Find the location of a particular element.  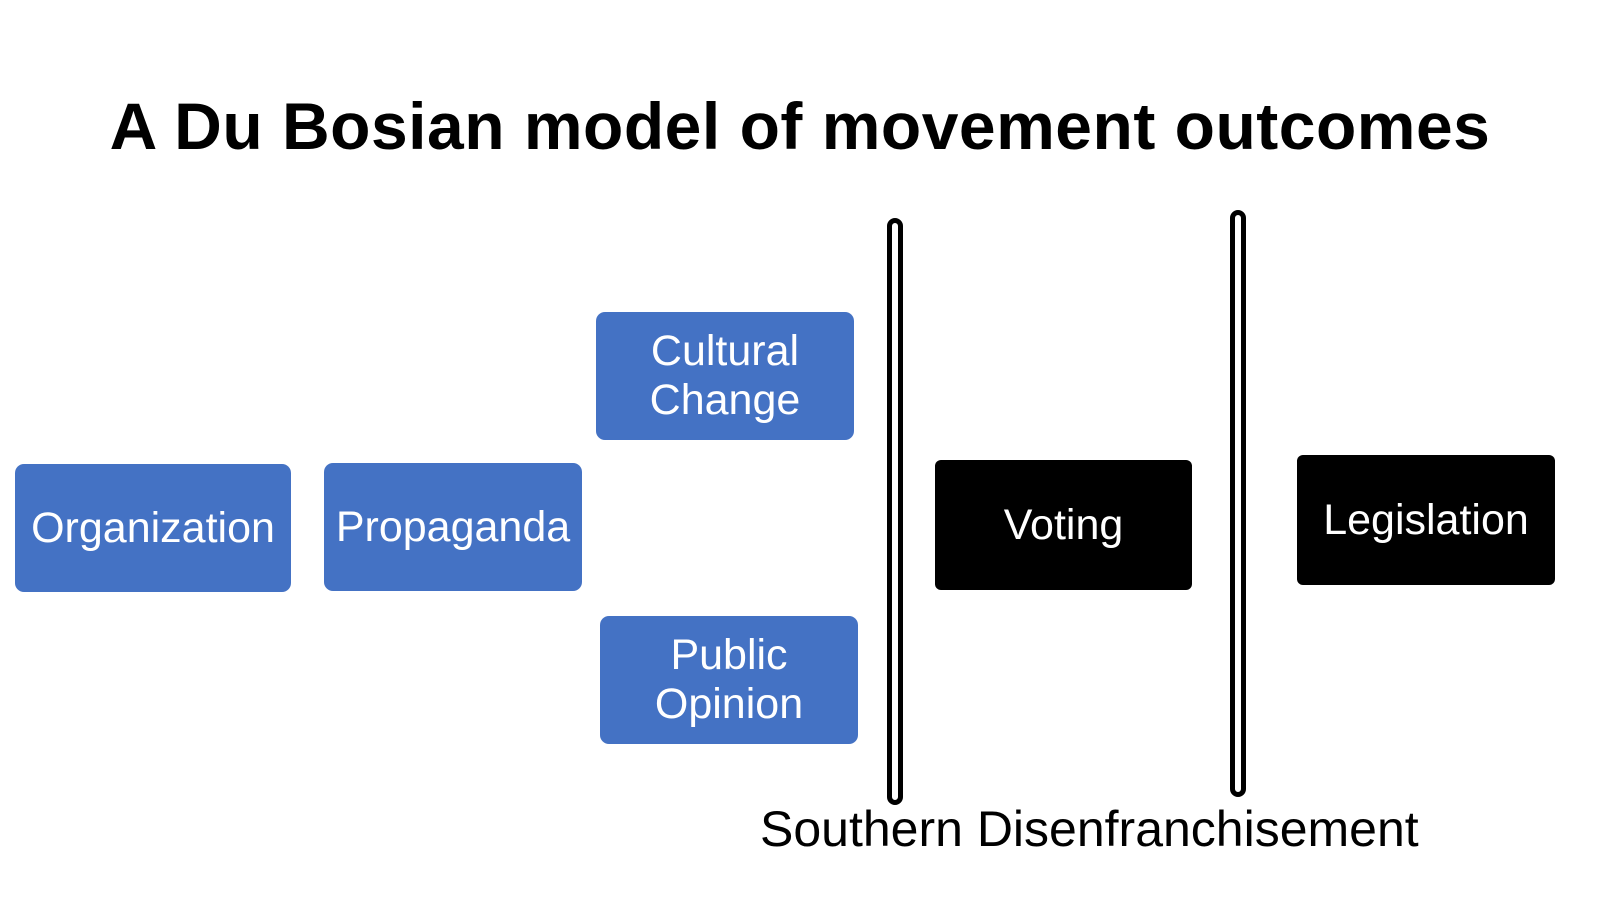

barrier-label: Southern Disenfranchisement is located at coordinates (1089, 829).